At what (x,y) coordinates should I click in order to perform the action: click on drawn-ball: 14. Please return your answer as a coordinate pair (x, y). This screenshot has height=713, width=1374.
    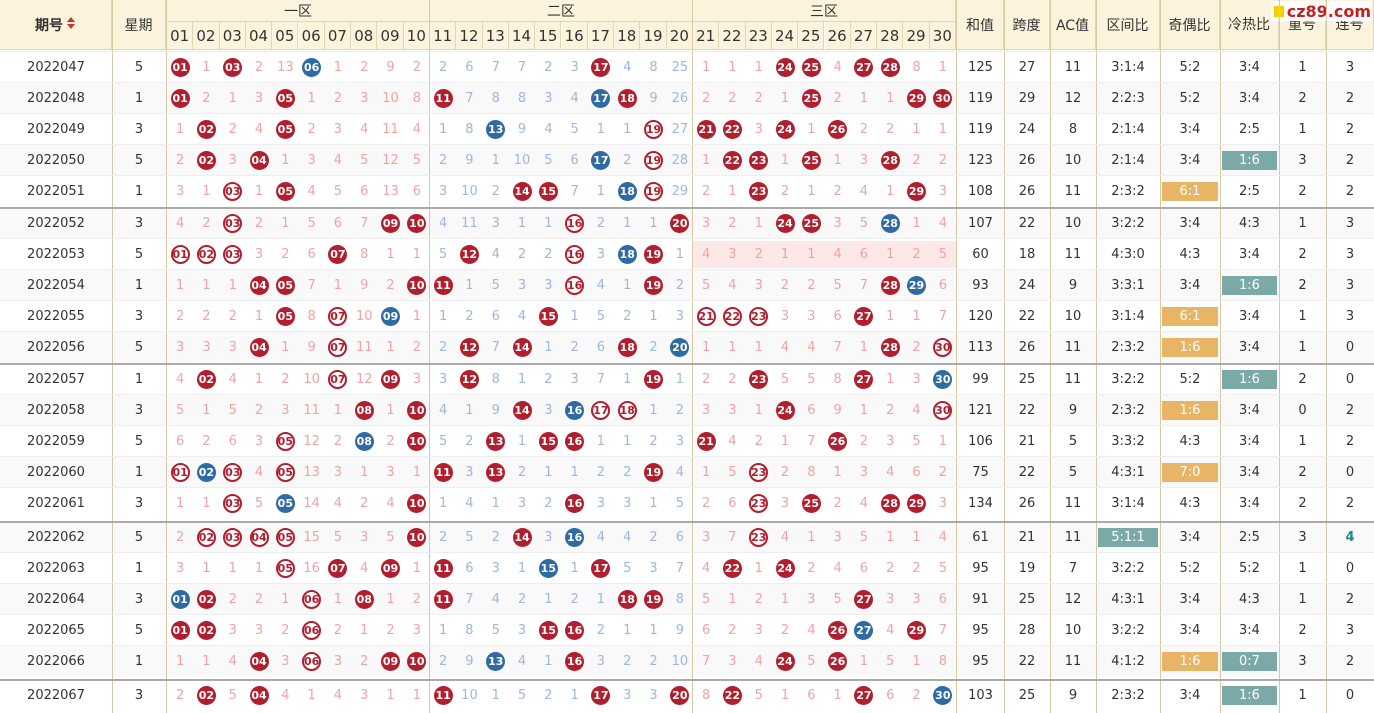
    Looking at the image, I should click on (522, 347).